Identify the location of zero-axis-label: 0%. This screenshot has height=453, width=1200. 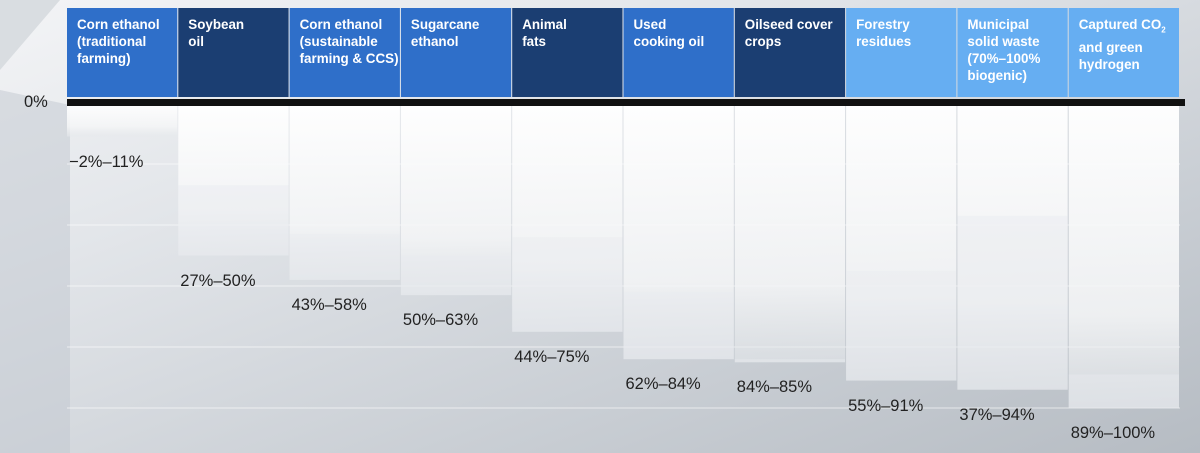
(36, 102).